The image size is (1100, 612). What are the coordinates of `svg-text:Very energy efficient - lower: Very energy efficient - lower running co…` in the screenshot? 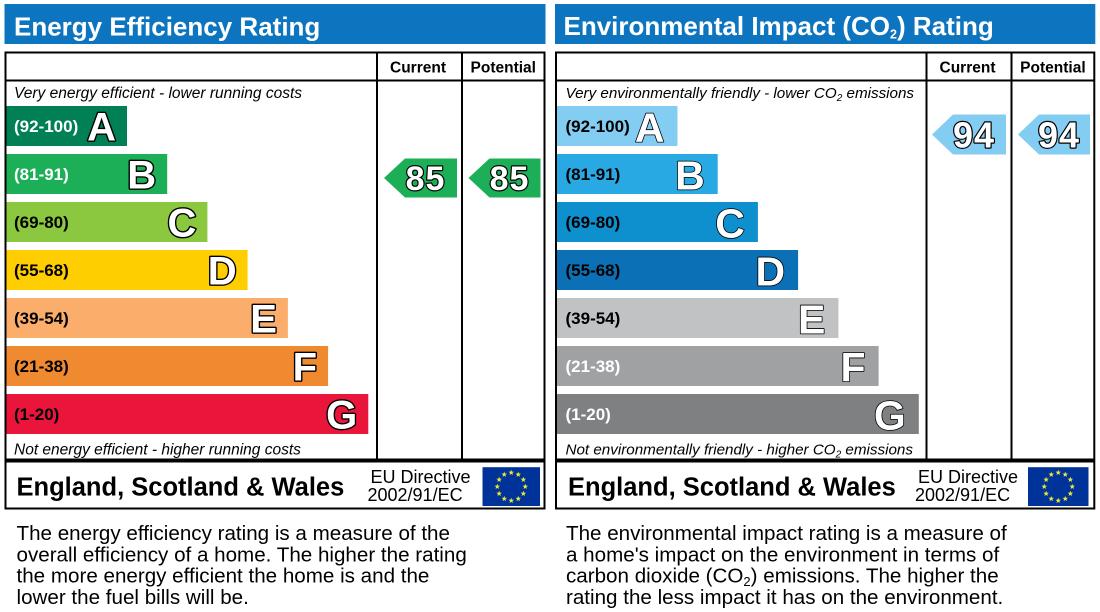 It's located at (158, 93).